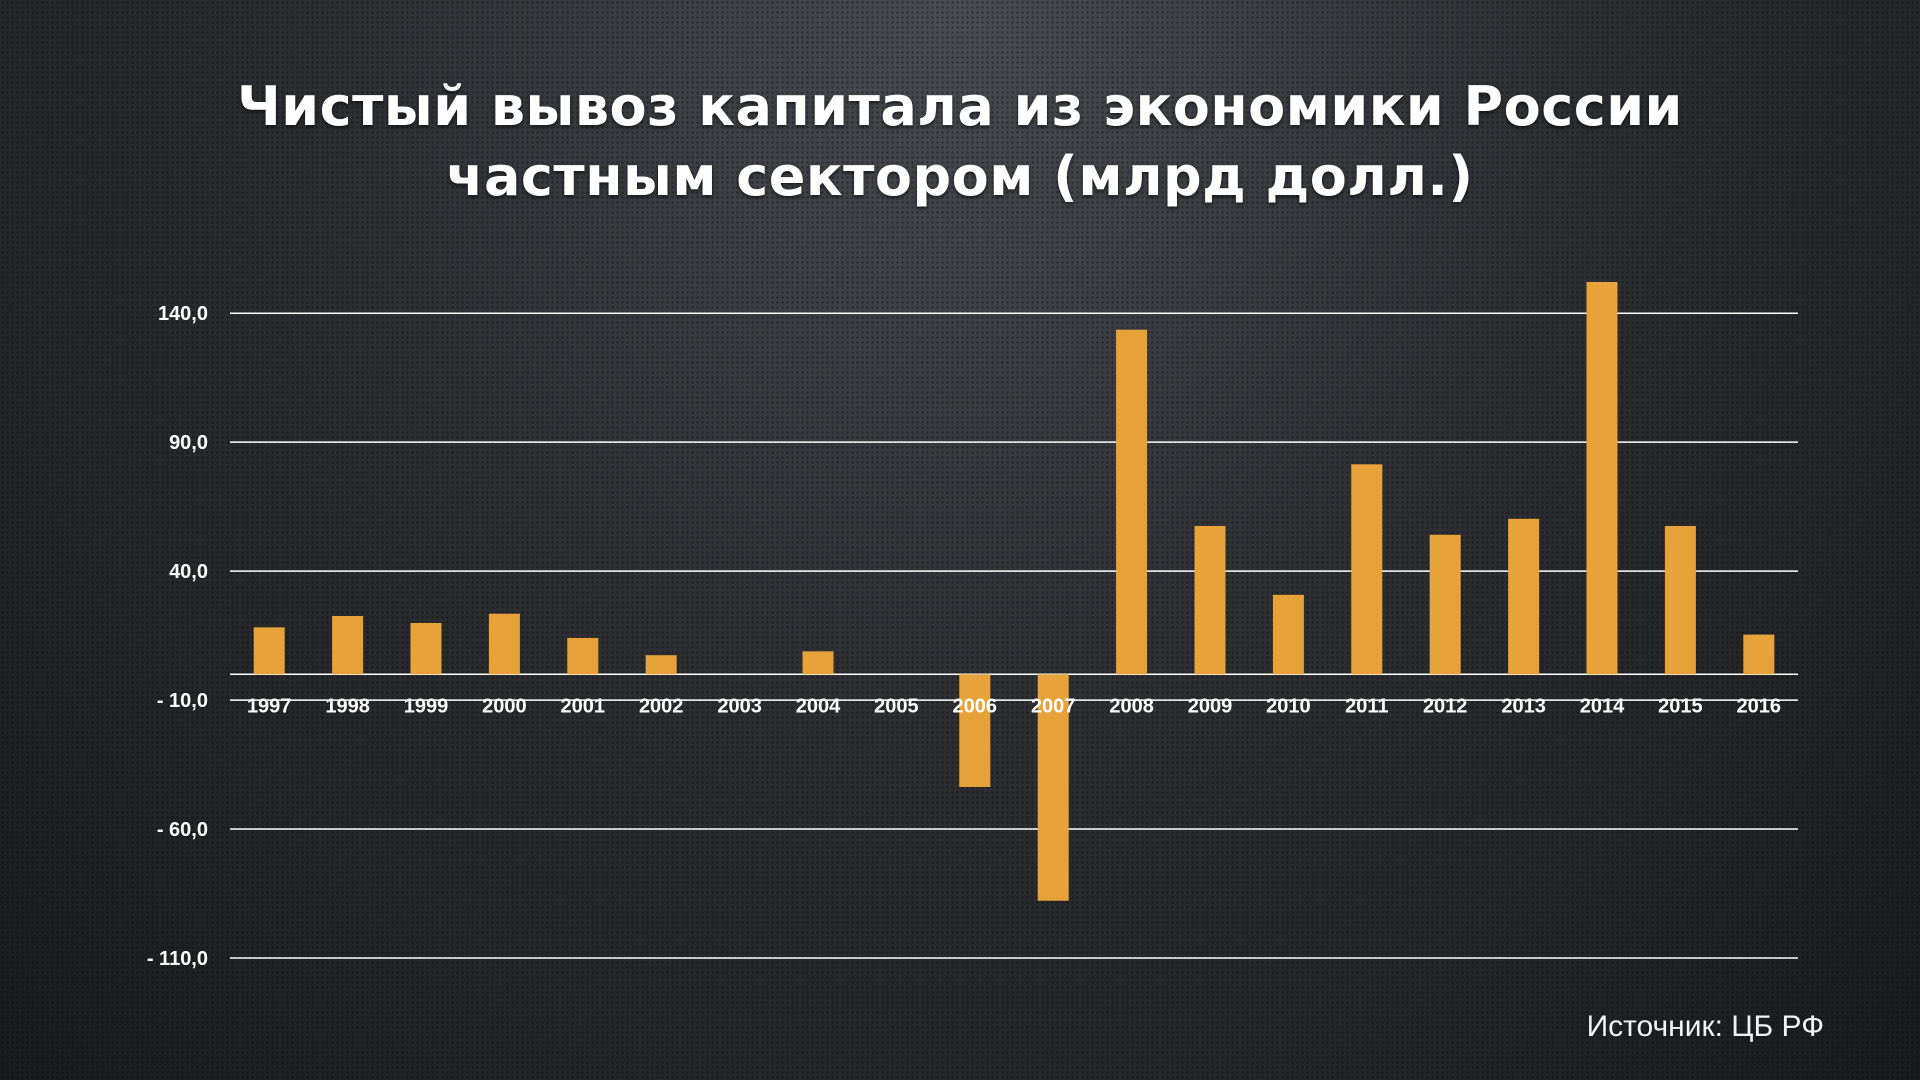  I want to click on bar-2000, so click(504, 644).